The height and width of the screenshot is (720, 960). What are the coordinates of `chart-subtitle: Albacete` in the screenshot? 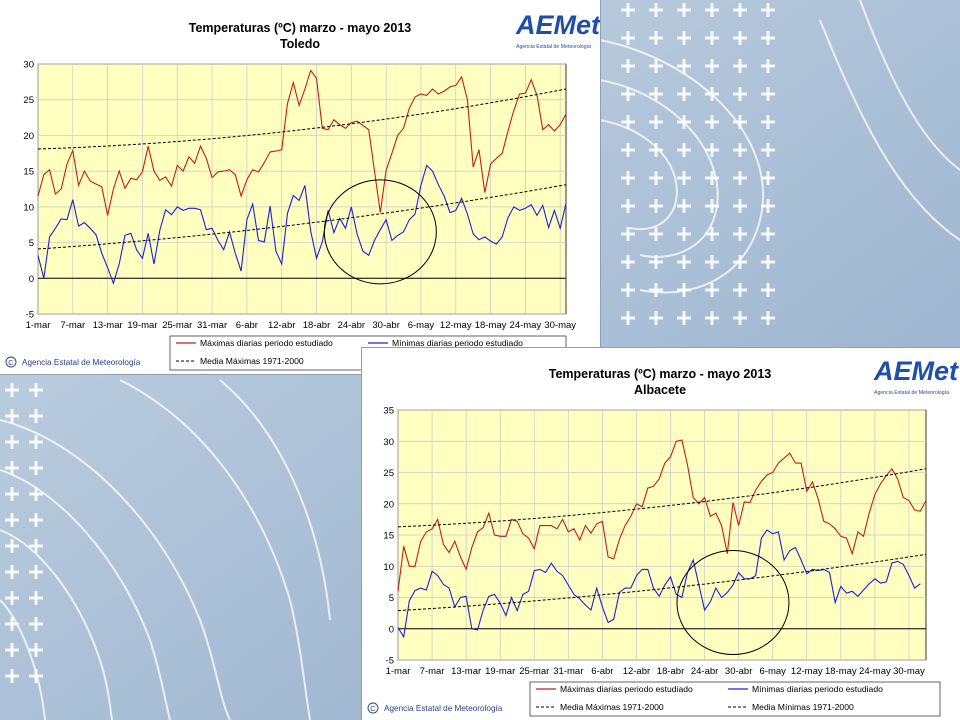 It's located at (660, 390).